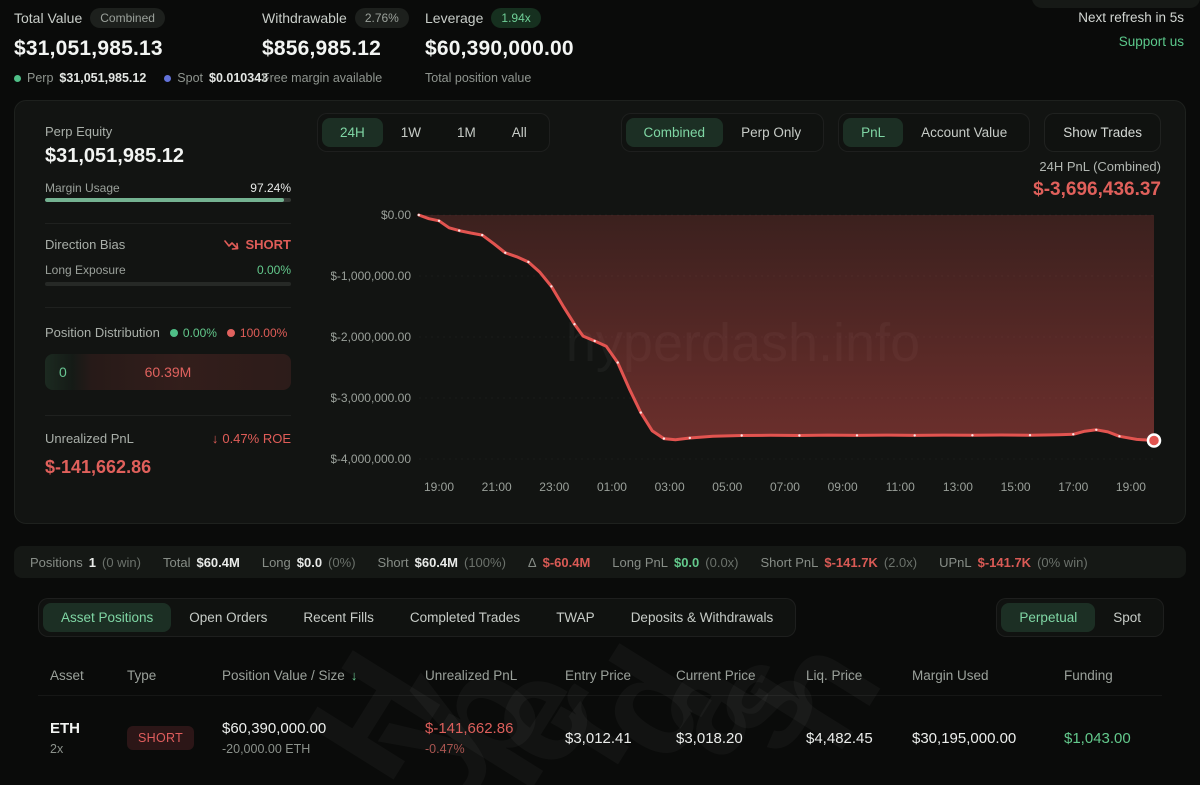 This screenshot has height=785, width=1200. Describe the element at coordinates (1131, 17) in the screenshot. I see `refresh-countdown: Next refresh in 5s` at that location.